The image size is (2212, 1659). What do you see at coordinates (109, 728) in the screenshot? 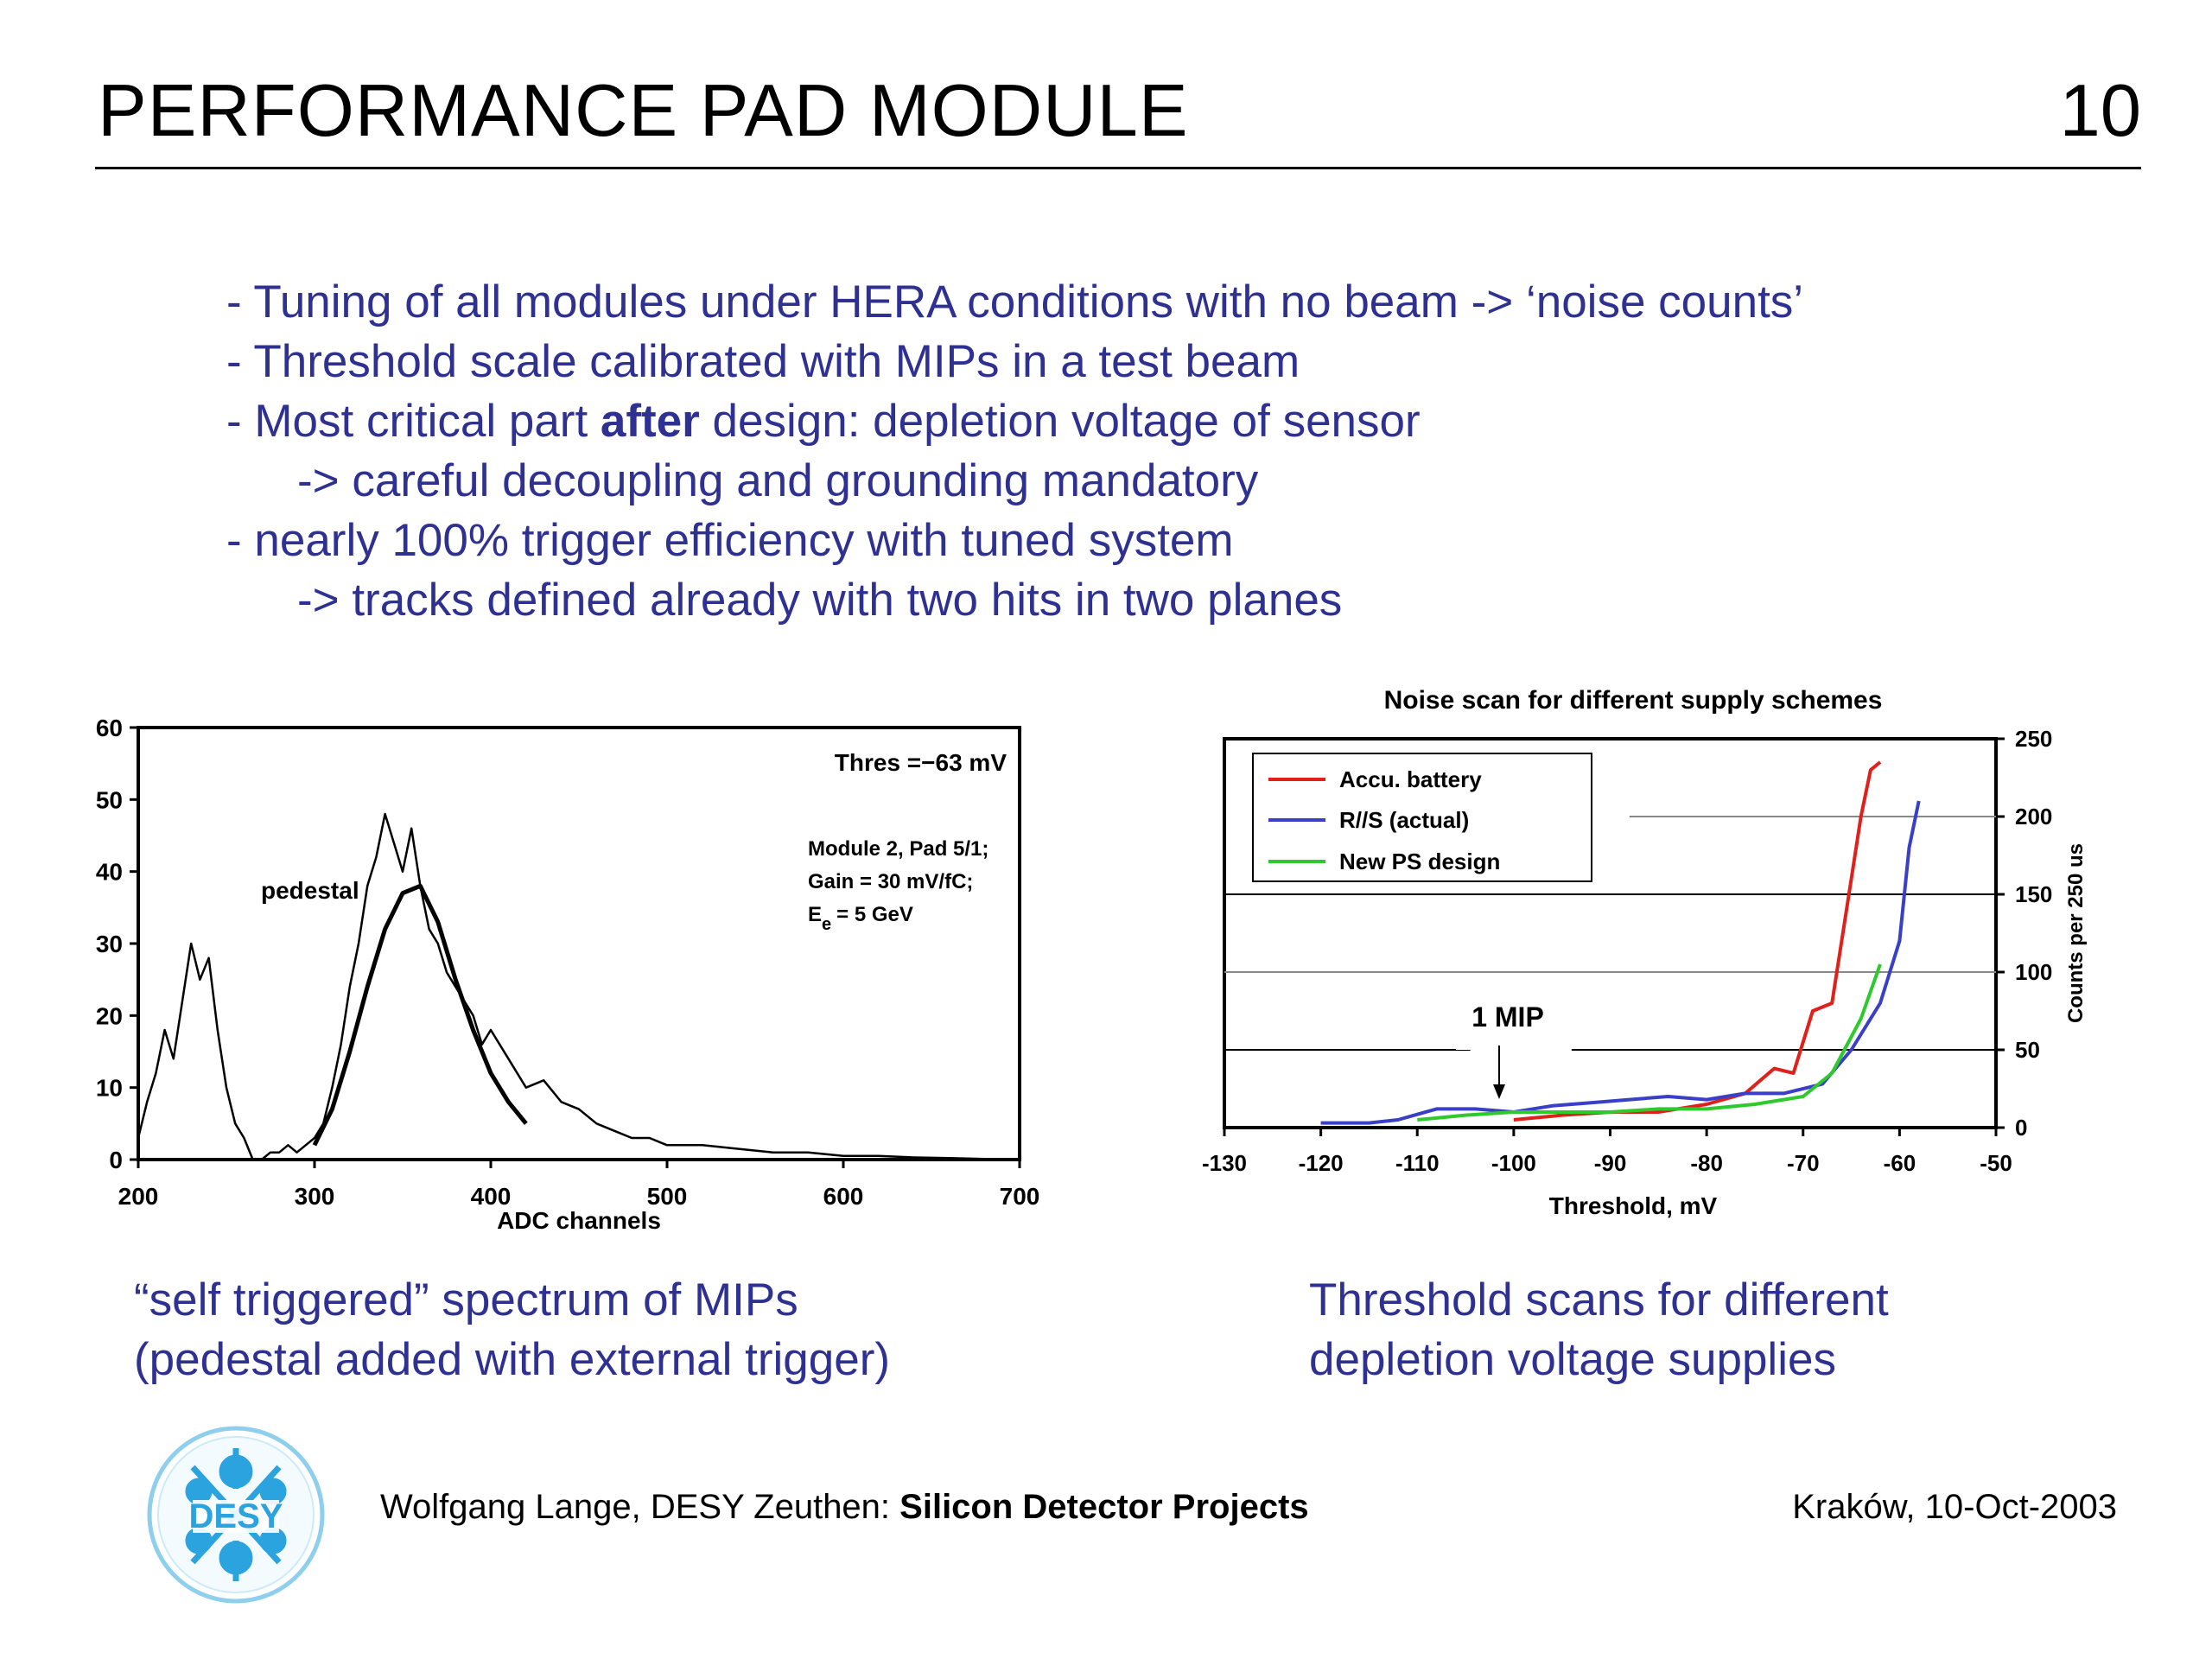
I see `y-tick-label: 60` at bounding box center [109, 728].